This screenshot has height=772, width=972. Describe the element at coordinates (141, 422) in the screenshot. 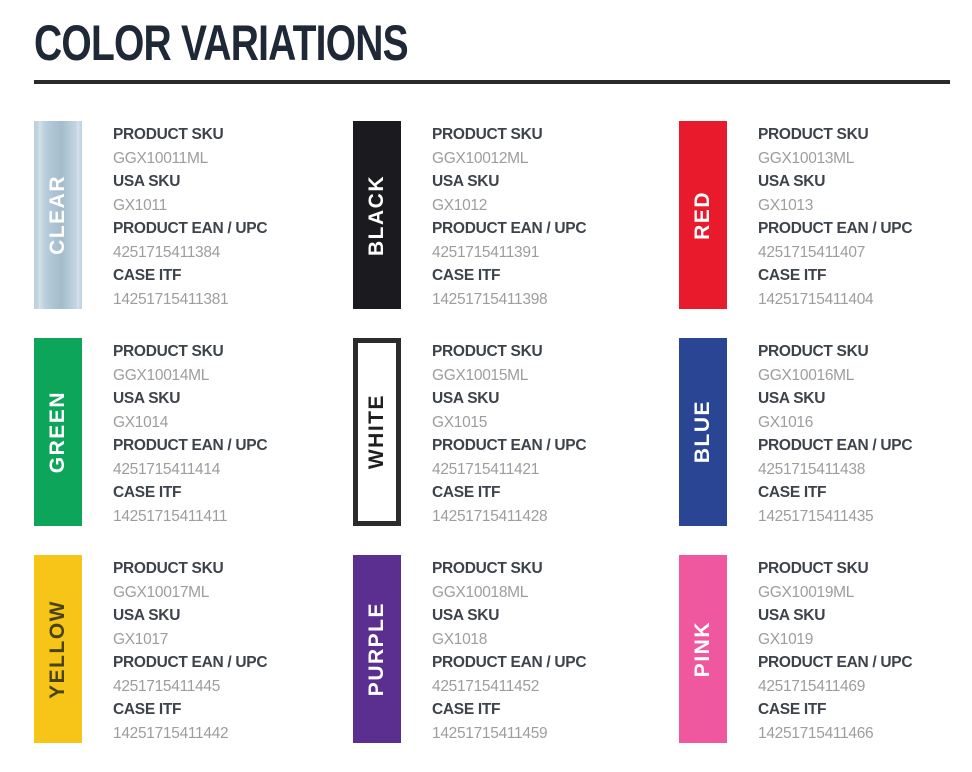

I see `usa-sku-value: GX1014` at that location.